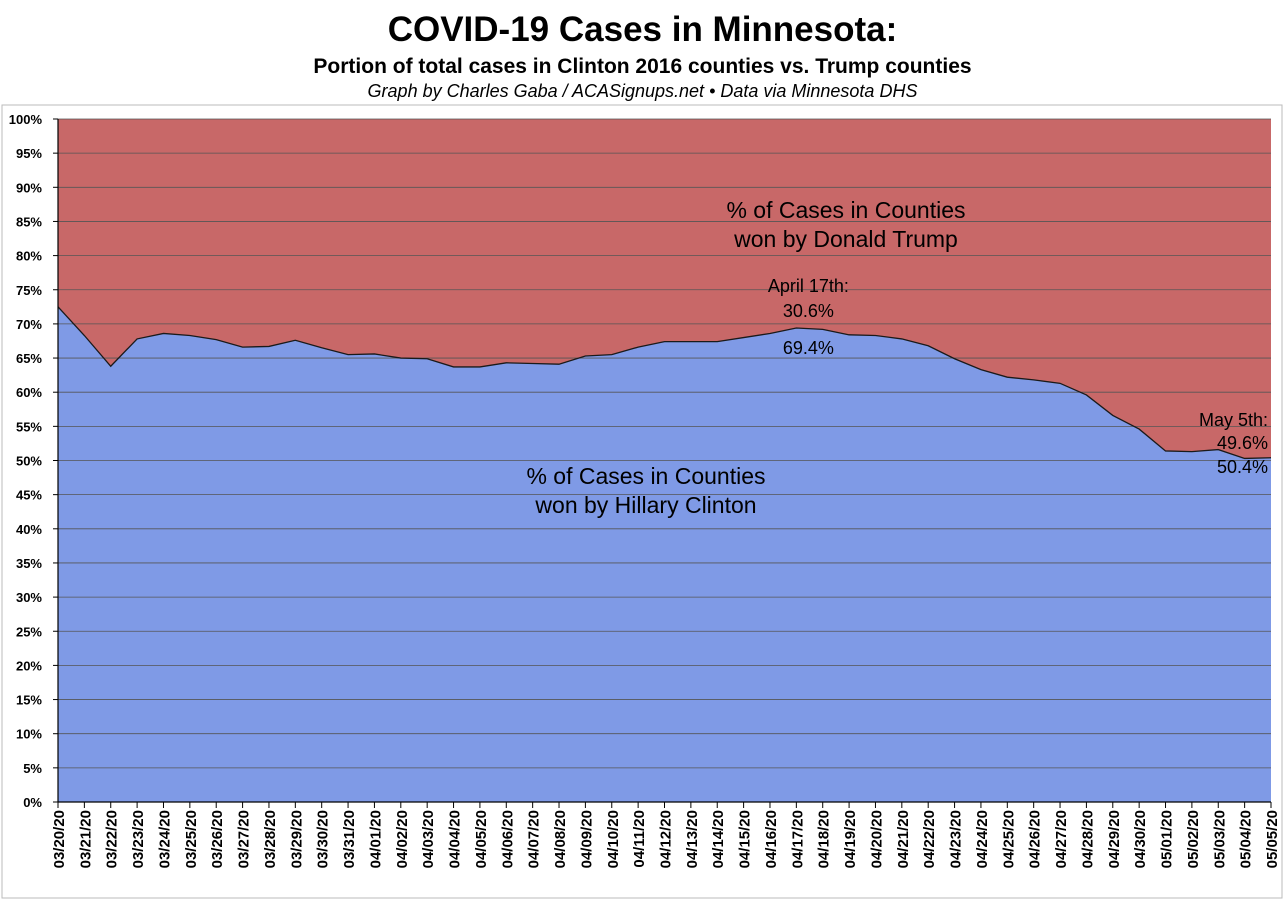 This screenshot has width=1285, height=900. Describe the element at coordinates (29, 529) in the screenshot. I see `y-tick-label: 40%` at that location.